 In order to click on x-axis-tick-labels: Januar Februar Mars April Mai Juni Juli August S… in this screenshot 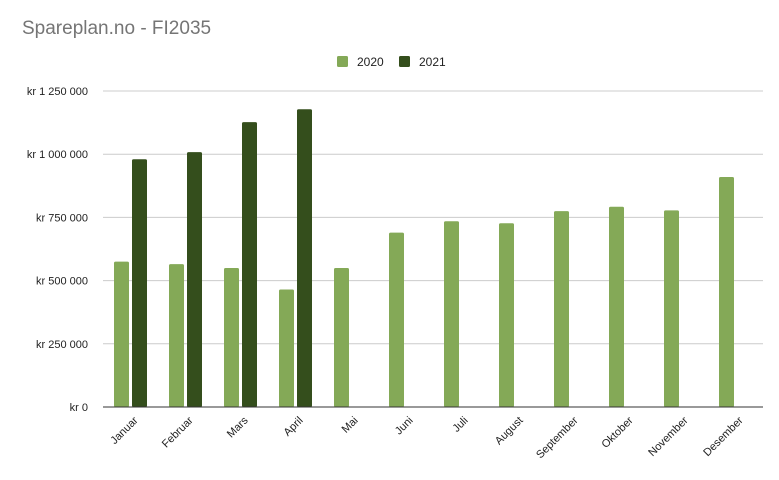, I will do `click(427, 437)`.